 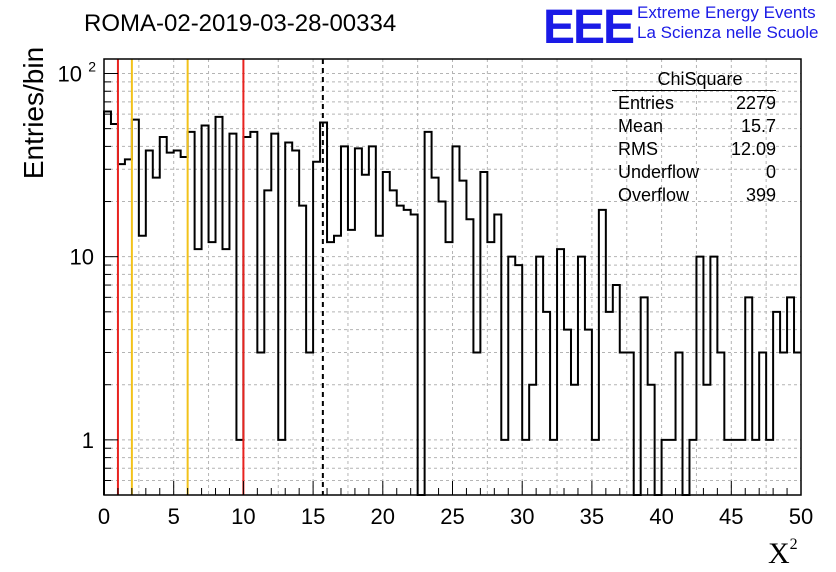 I want to click on stats-value: 0, so click(x=770, y=172).